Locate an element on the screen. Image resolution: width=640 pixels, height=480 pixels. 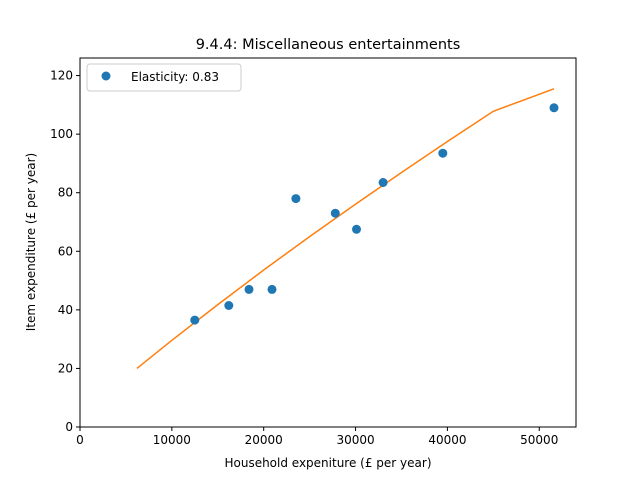
x-tick-label: 50000 is located at coordinates (539, 440).